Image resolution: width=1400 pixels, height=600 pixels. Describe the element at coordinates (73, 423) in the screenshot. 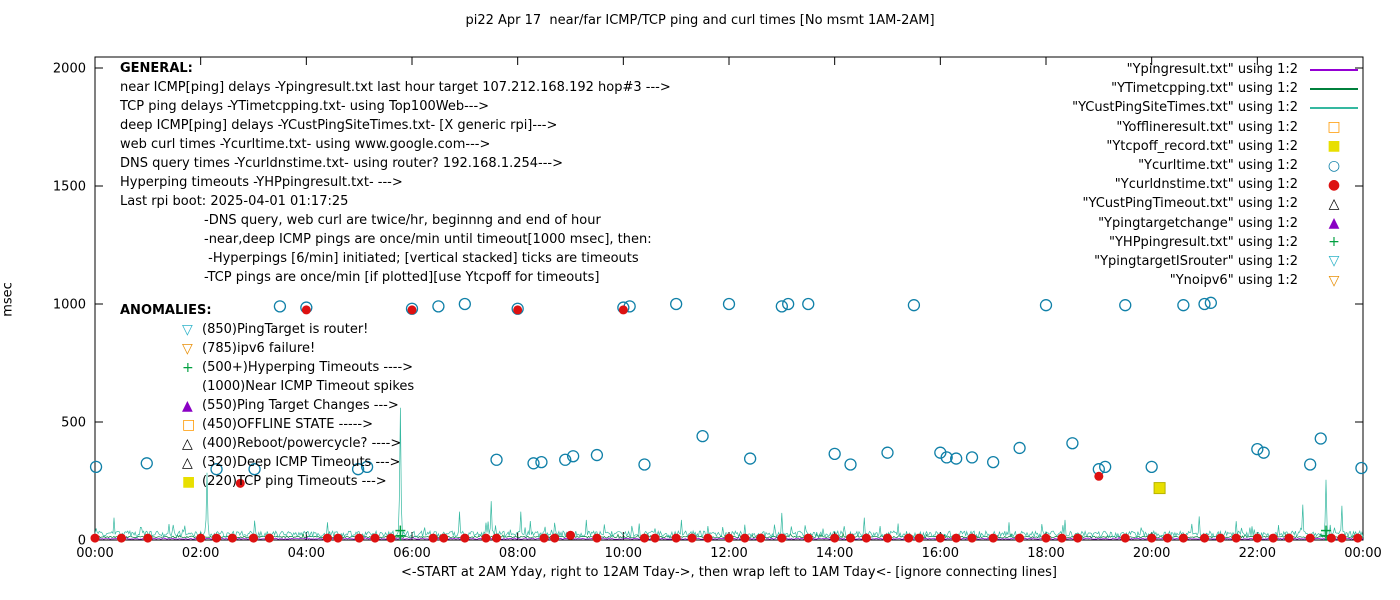

I see `y-tick-label: 500` at that location.